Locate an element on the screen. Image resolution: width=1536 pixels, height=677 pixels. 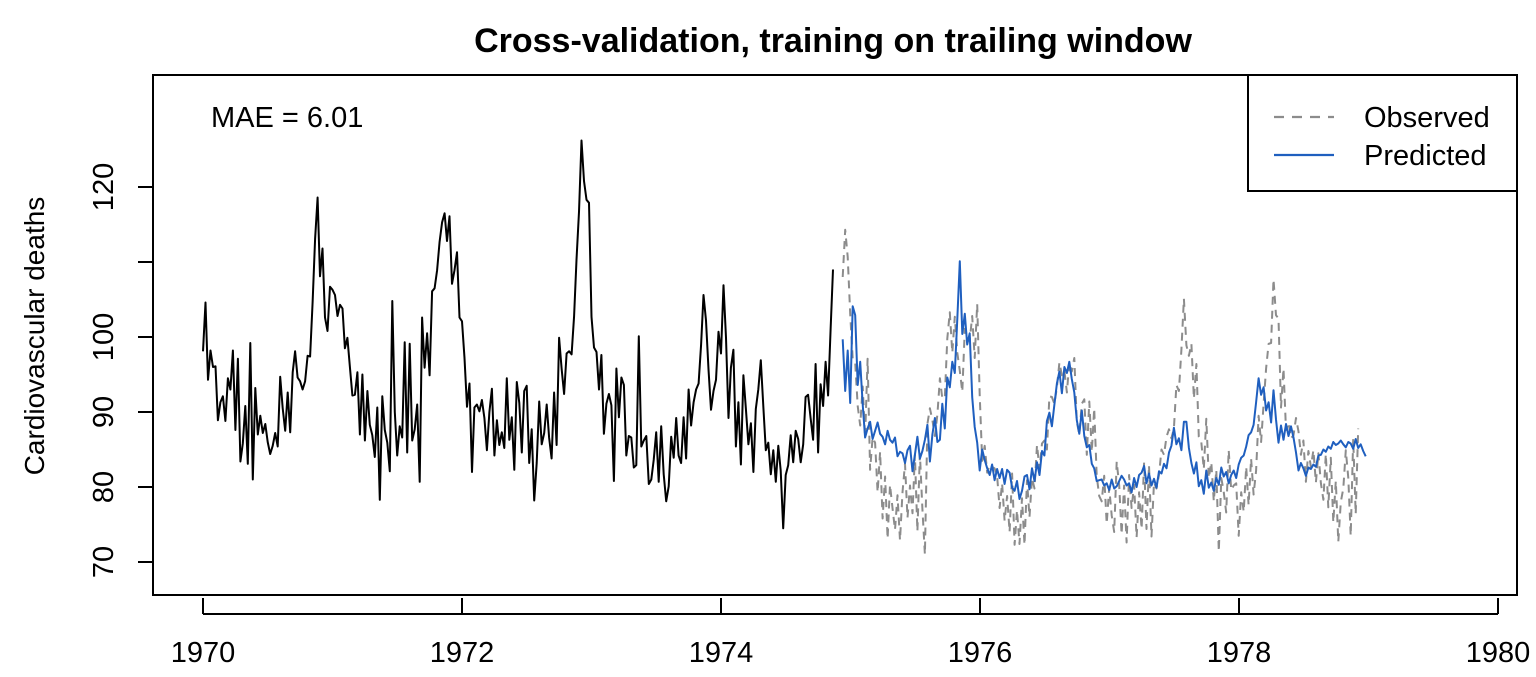
y-tick-label: 120 is located at coordinates (104, 187).